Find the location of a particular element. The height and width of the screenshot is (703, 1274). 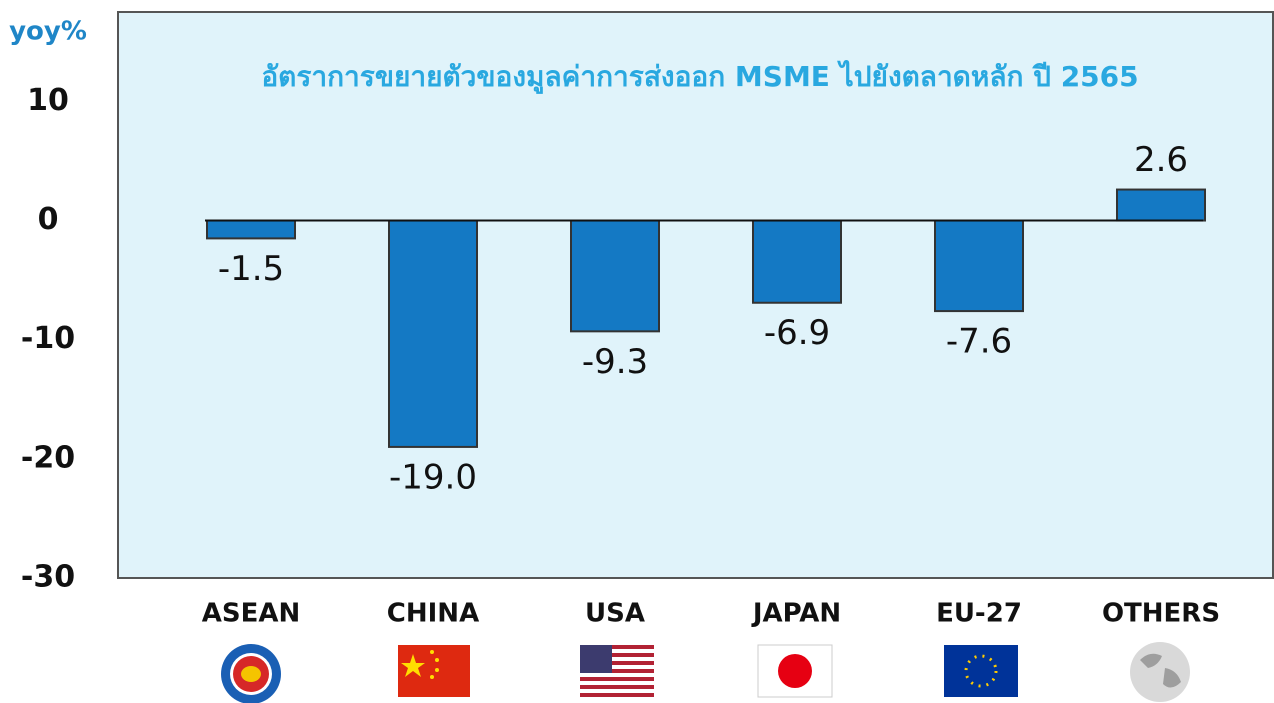

icon-globe is located at coordinates (1160, 672).